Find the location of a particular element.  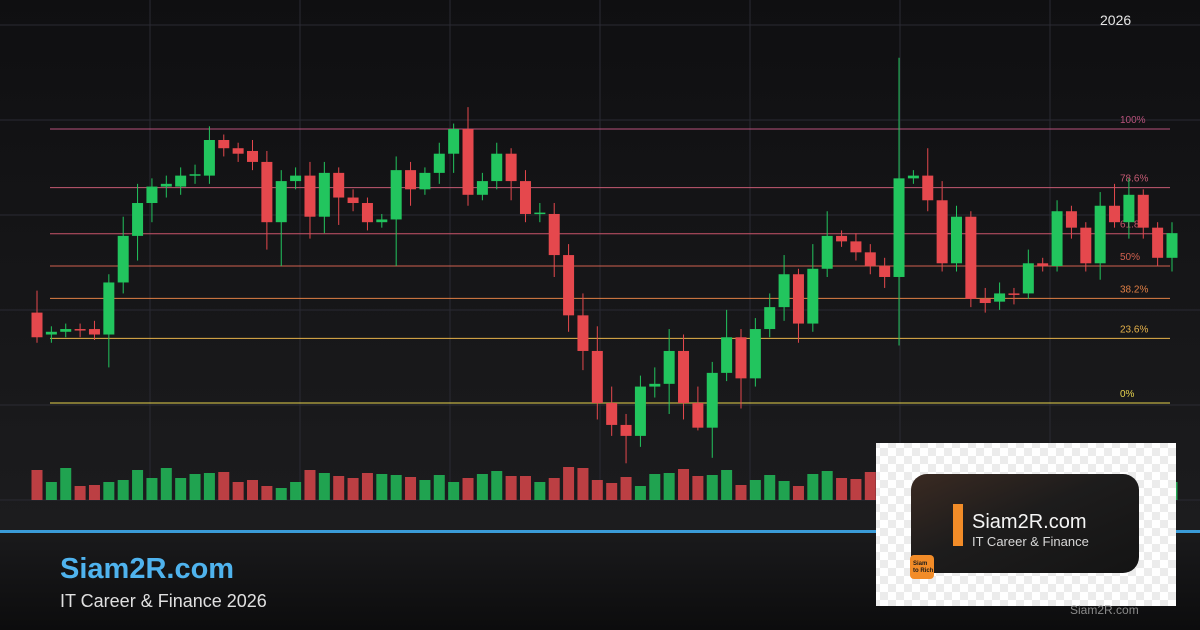

fib-label: 100% is located at coordinates (1133, 120).